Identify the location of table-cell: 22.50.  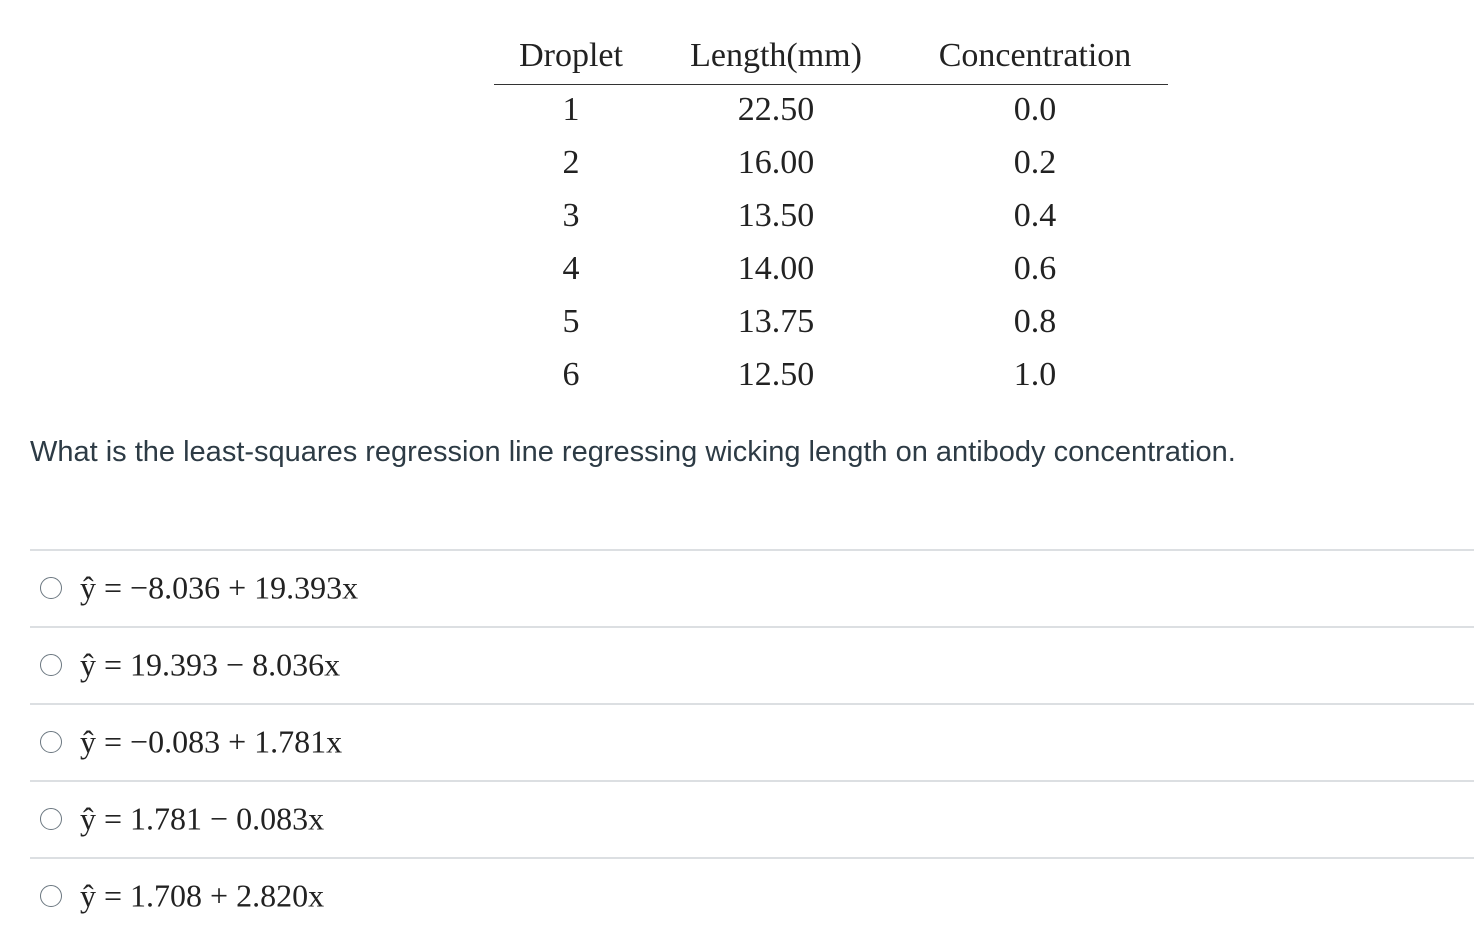
(776, 109).